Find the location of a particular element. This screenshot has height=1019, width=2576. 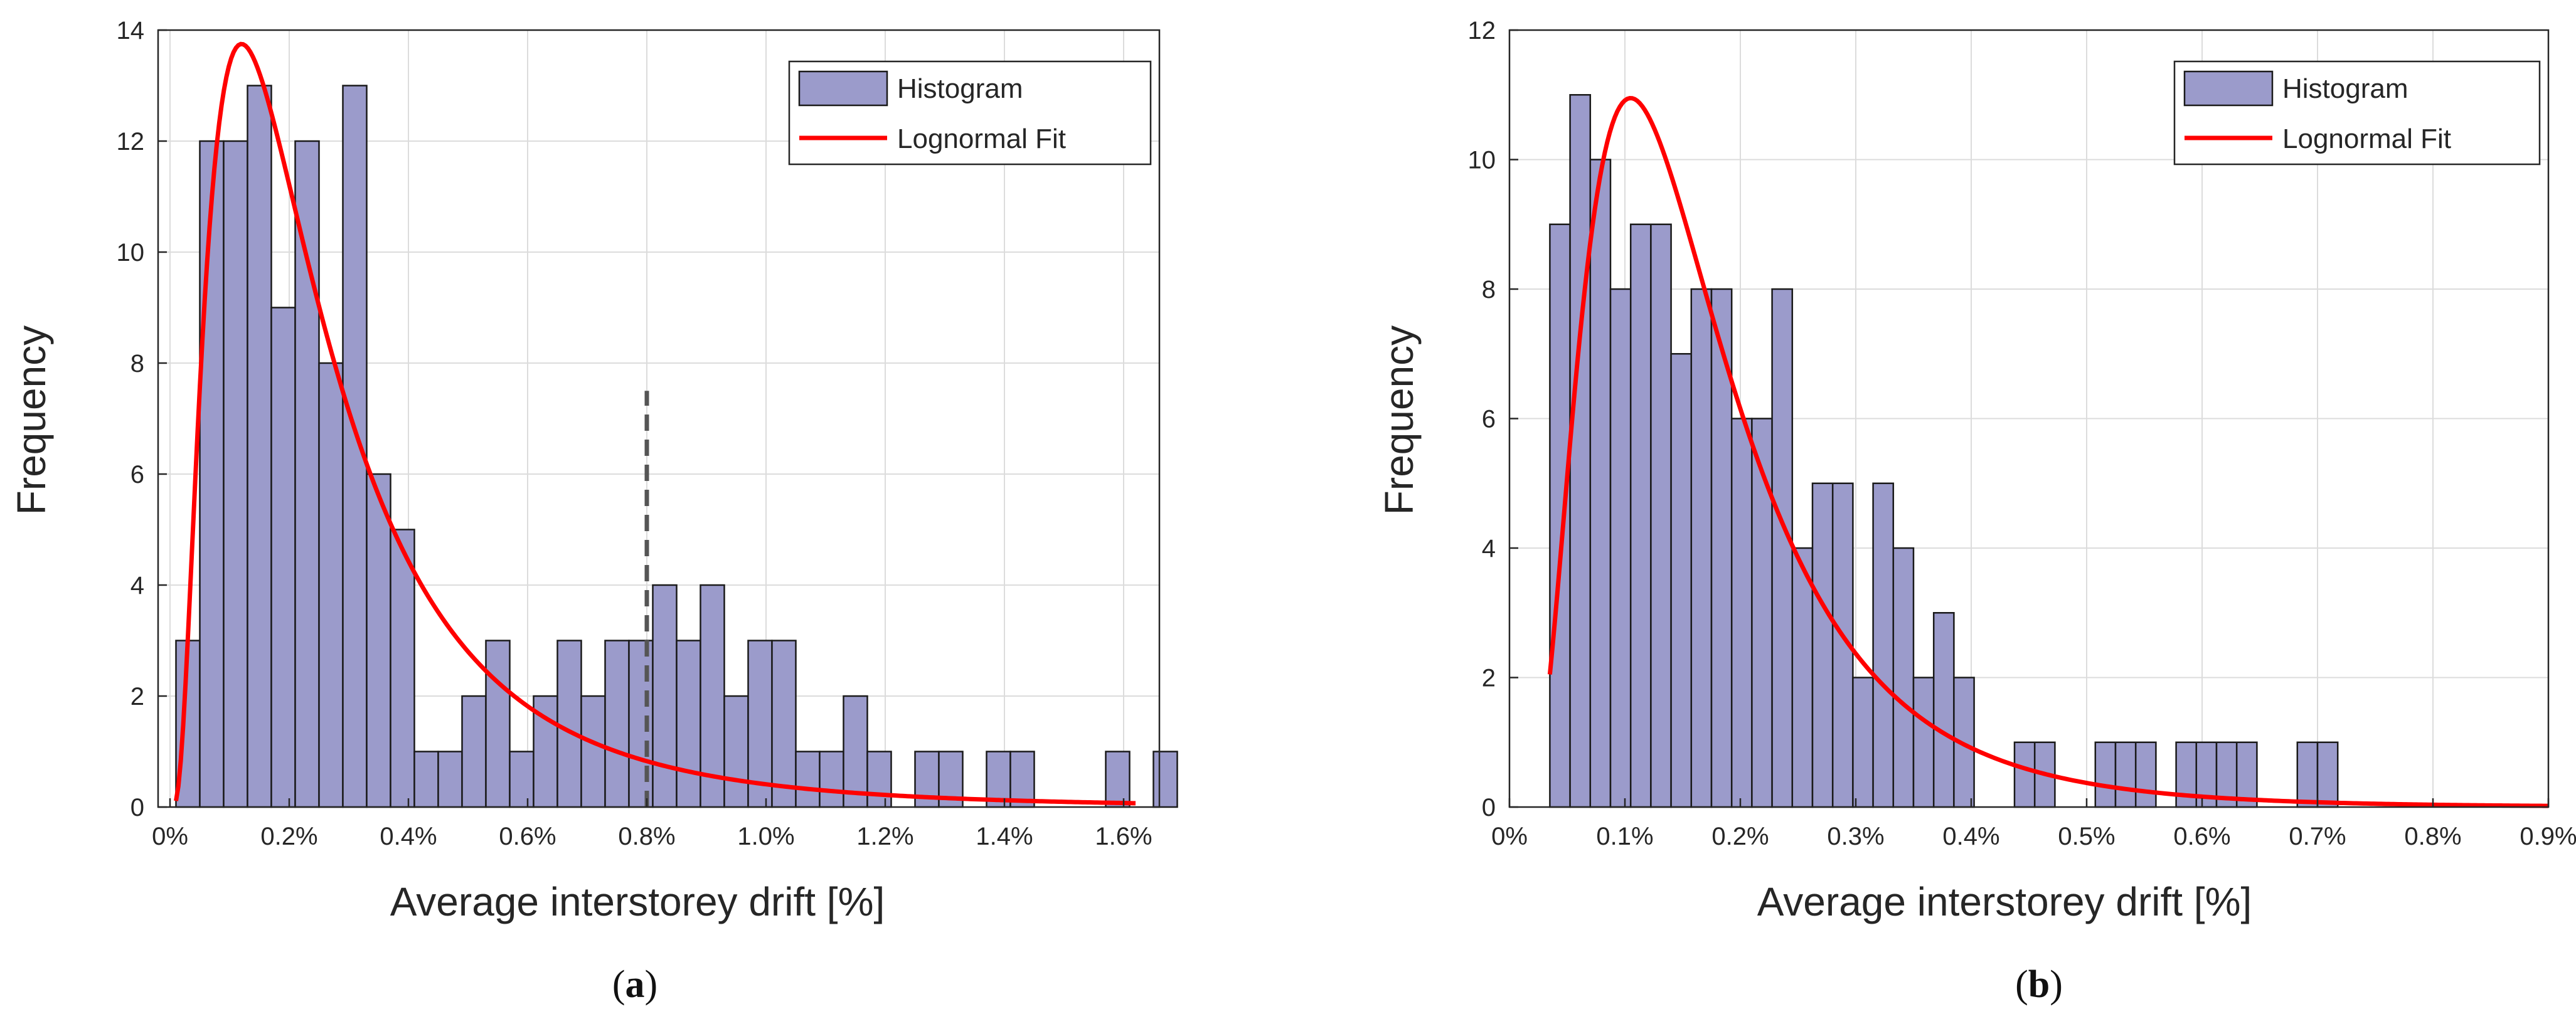

caption-letter: a is located at coordinates (635, 984).